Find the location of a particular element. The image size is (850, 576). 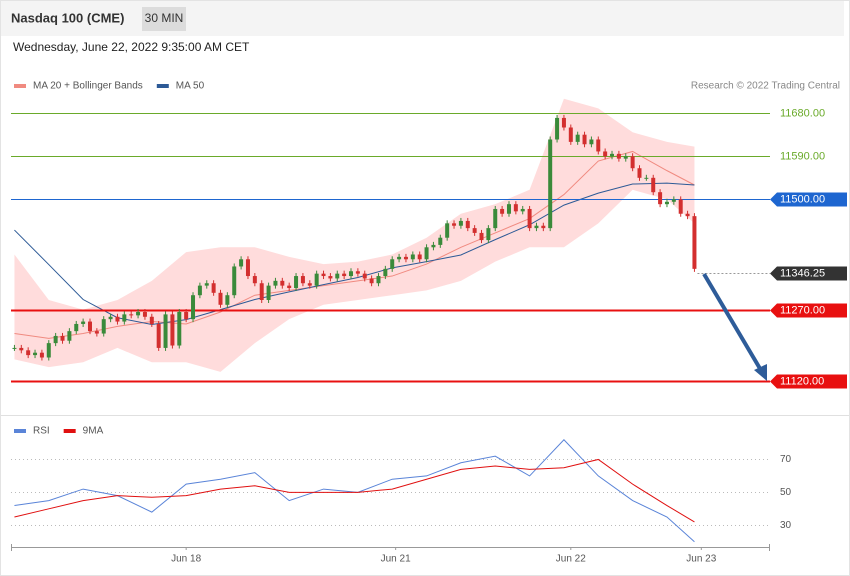

timeframe-button is located at coordinates (164, 19).